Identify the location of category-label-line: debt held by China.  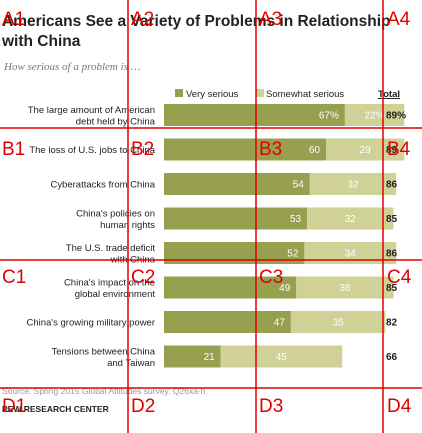
(116, 121).